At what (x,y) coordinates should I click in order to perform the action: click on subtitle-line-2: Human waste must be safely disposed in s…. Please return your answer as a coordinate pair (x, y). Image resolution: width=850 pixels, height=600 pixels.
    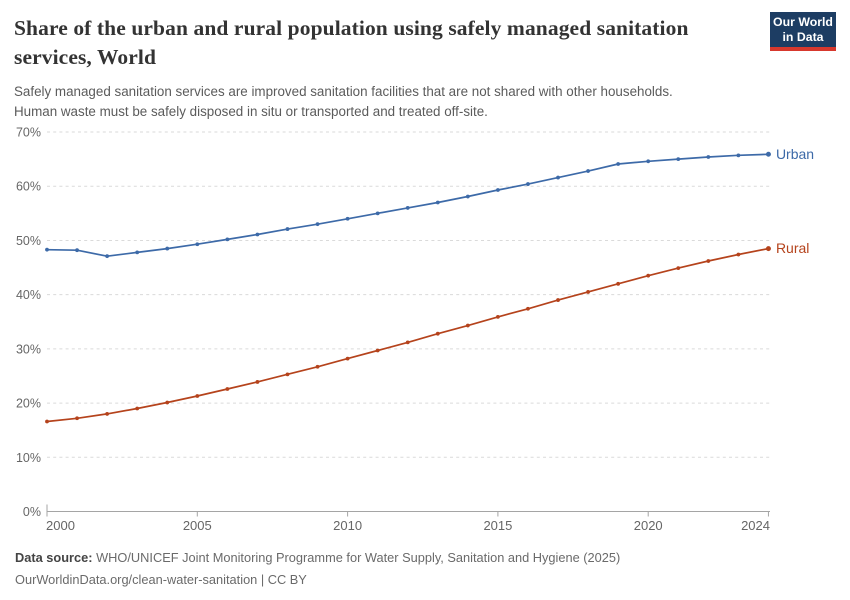
    Looking at the image, I should click on (251, 111).